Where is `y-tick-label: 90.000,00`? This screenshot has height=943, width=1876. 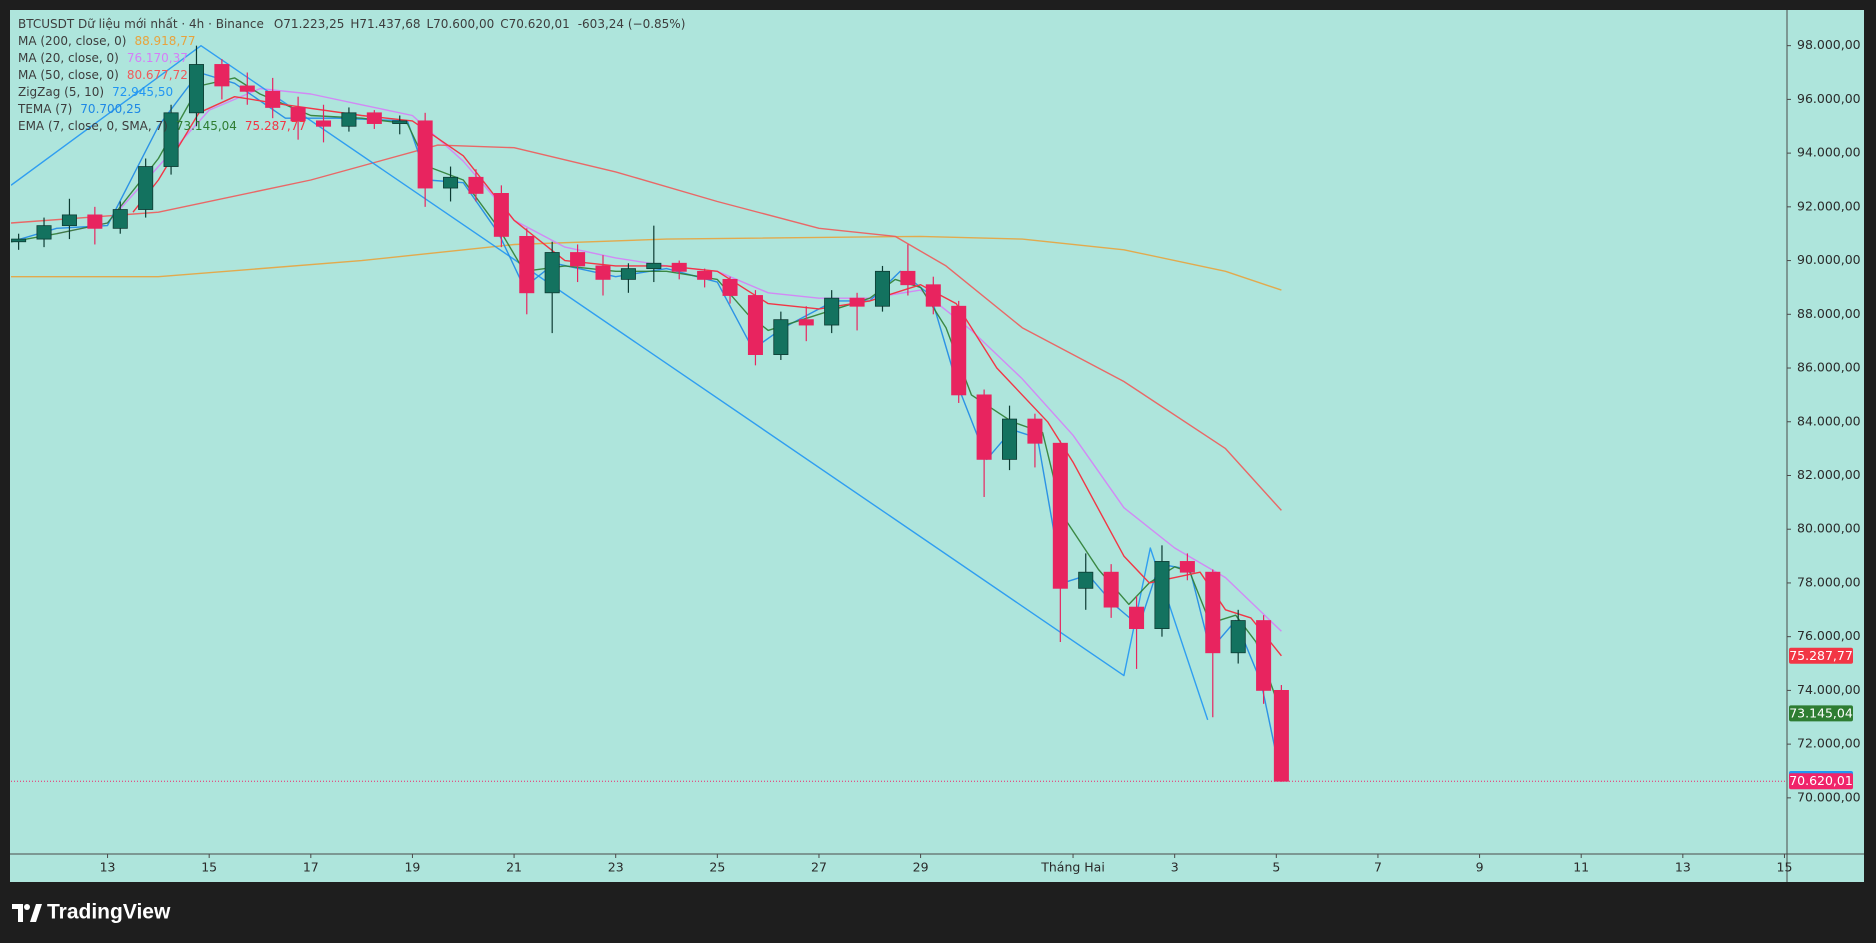
y-tick-label: 90.000,00 is located at coordinates (1829, 259).